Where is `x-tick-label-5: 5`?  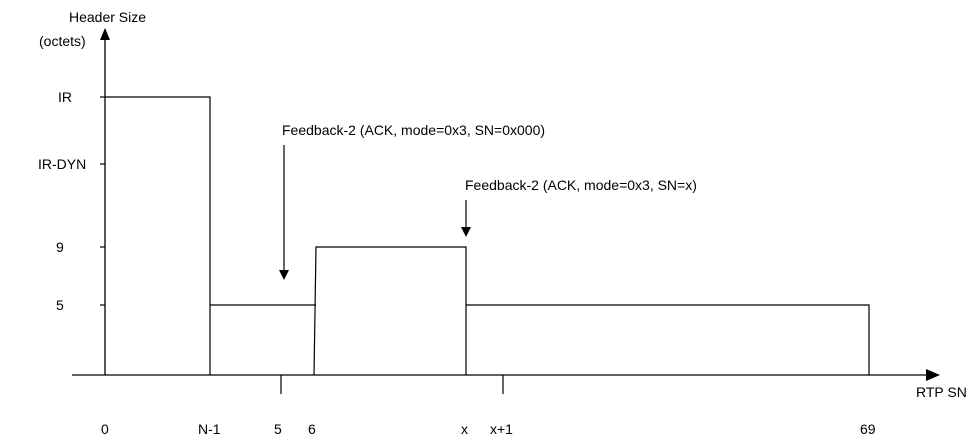
x-tick-label-5: 5 is located at coordinates (278, 429).